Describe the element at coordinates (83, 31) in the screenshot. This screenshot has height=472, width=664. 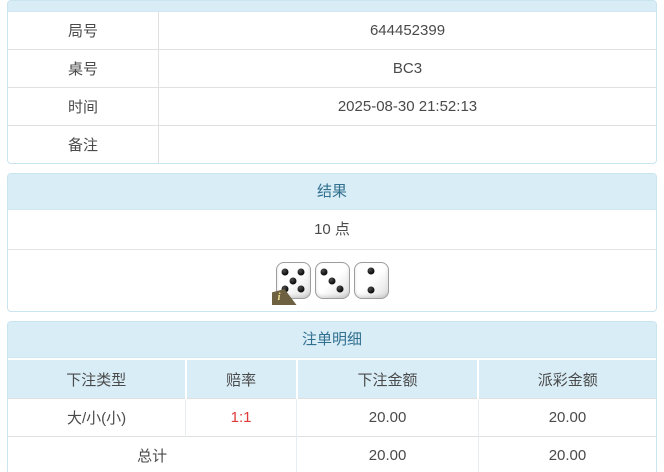
I see `round-number-label: 局号` at that location.